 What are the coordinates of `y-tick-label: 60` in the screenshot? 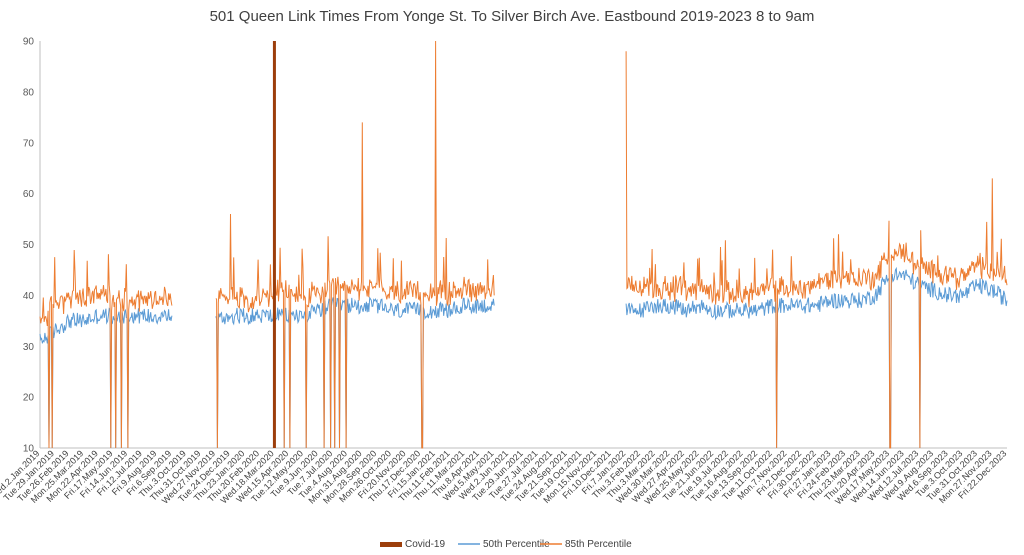 It's located at (29, 194).